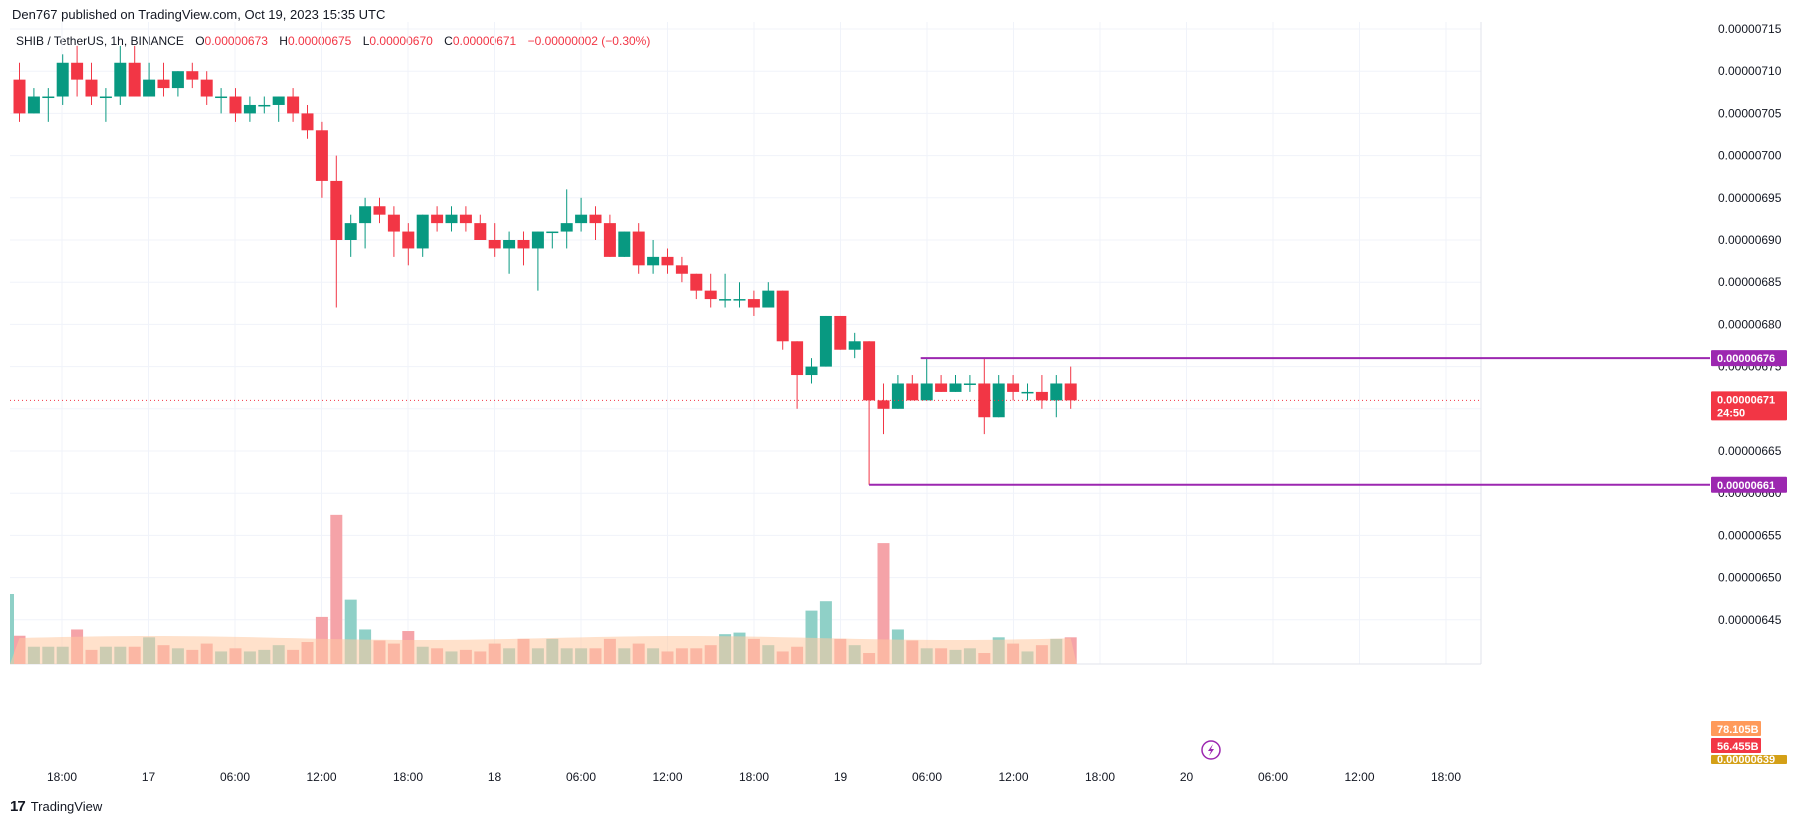 The image size is (1800, 826). I want to click on time-tick-label: 20, so click(1187, 777).